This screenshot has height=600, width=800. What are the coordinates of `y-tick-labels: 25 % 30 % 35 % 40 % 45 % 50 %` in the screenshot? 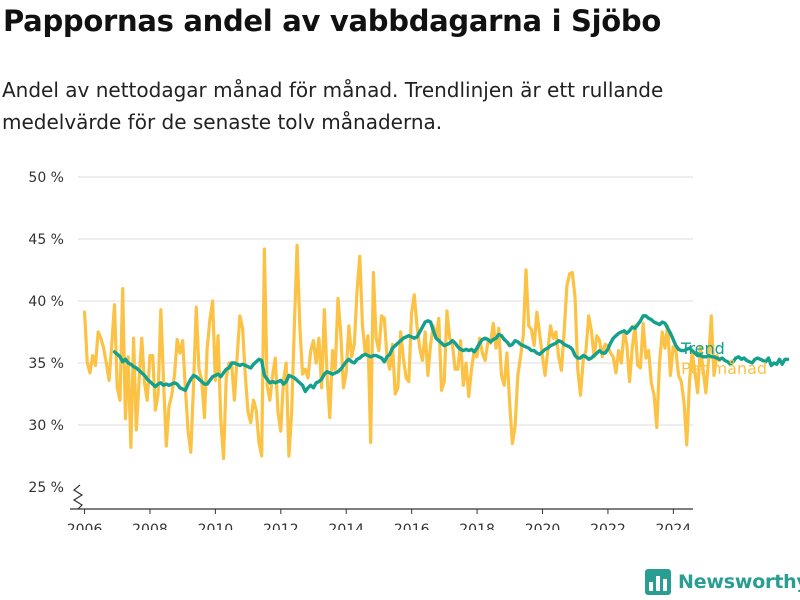 It's located at (46, 333).